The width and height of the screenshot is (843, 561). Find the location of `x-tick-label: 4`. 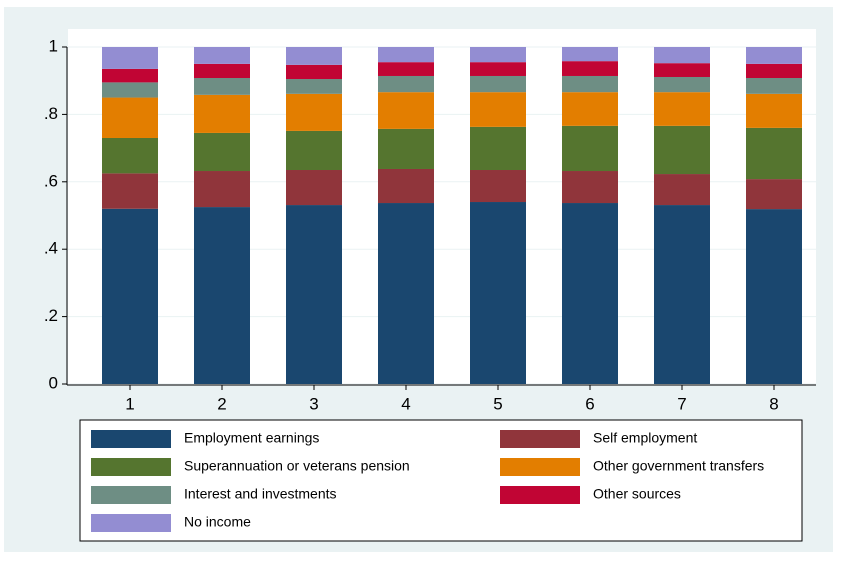

x-tick-label: 4 is located at coordinates (405, 403).